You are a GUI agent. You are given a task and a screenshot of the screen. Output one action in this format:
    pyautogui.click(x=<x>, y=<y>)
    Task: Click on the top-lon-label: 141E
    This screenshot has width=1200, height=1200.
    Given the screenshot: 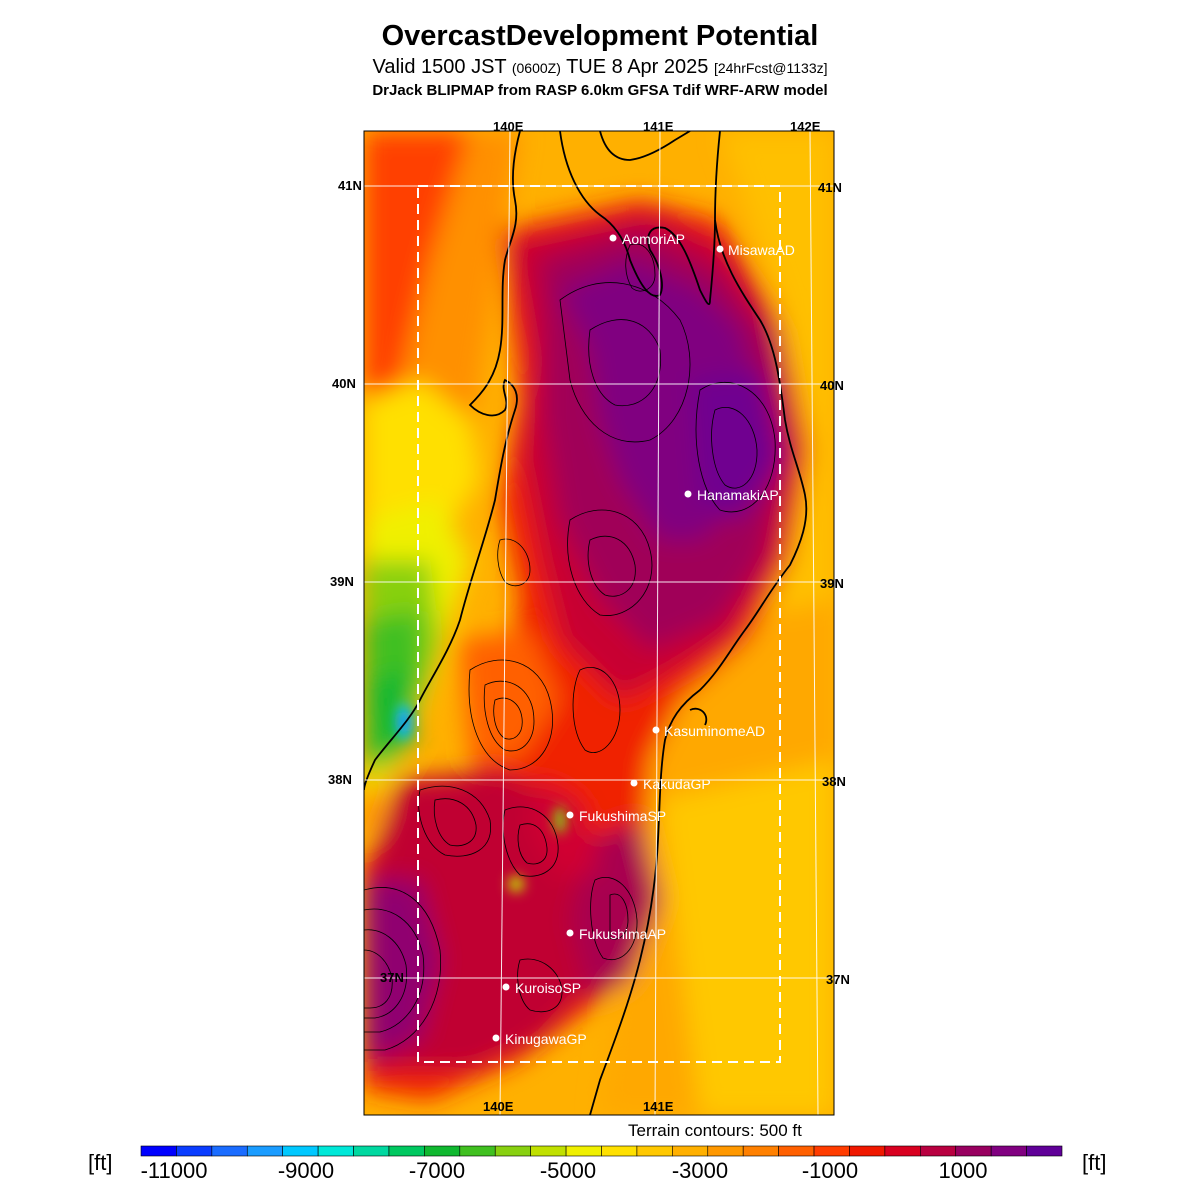 What is the action you would take?
    pyautogui.click(x=658, y=126)
    